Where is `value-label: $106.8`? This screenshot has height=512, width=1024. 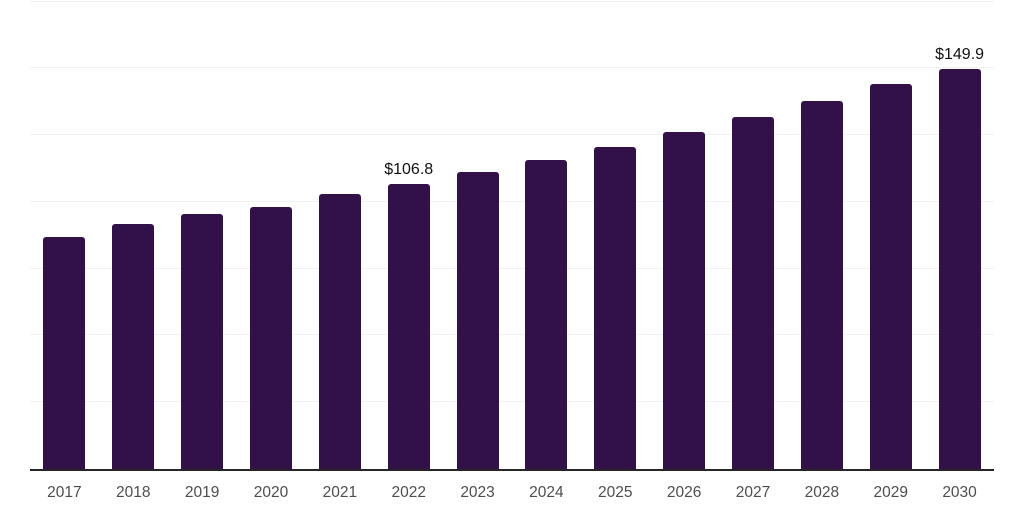
value-label: $106.8 is located at coordinates (409, 169).